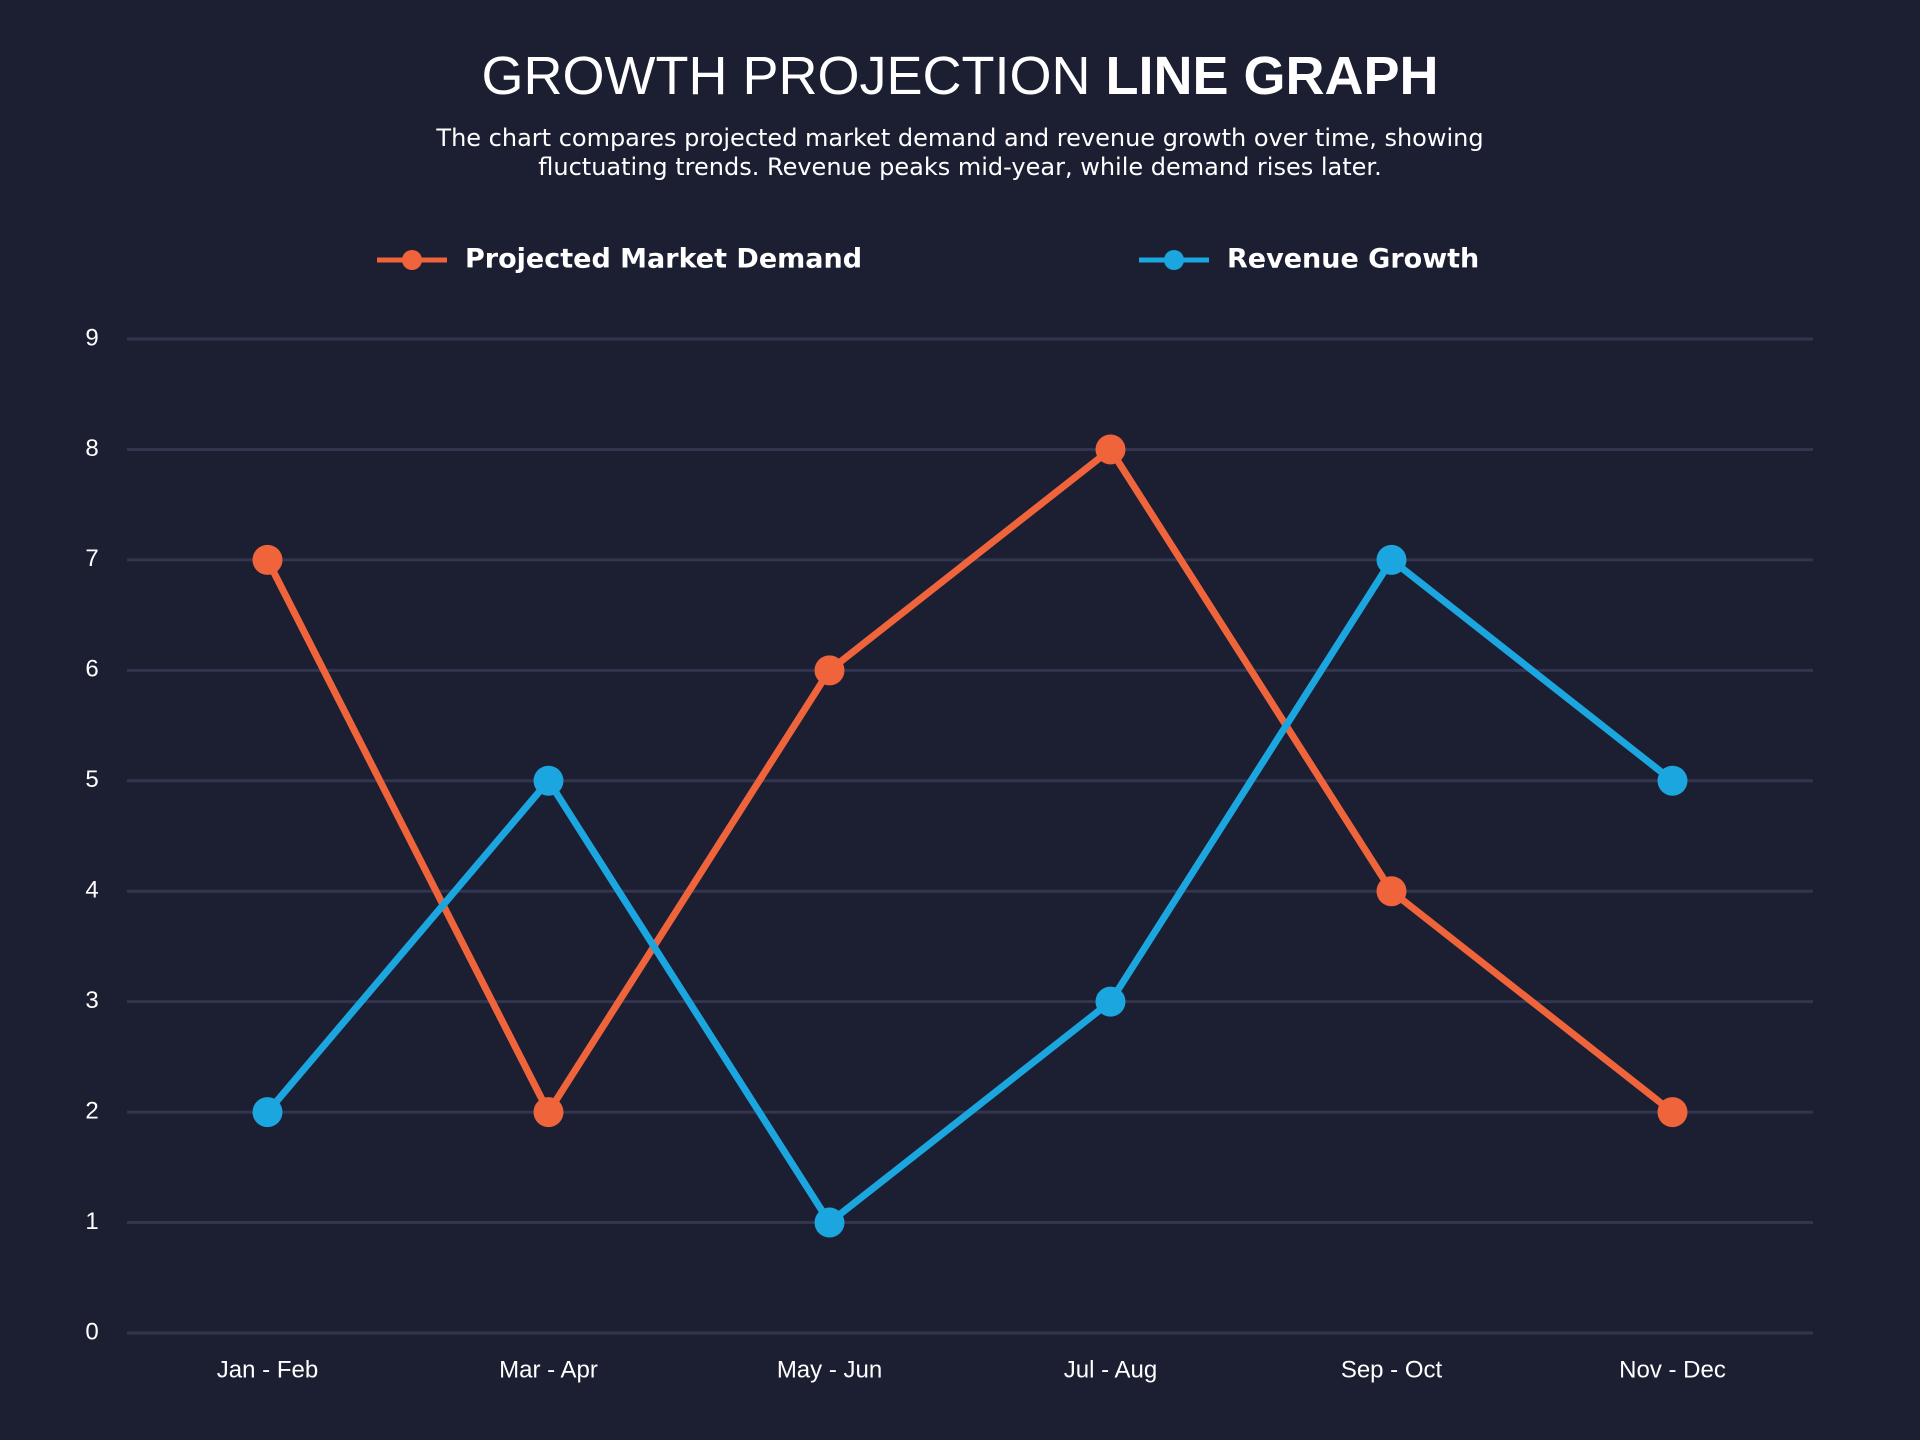 This screenshot has height=1440, width=1920. Describe the element at coordinates (91, 1221) in the screenshot. I see `y-tick-label: 1` at that location.